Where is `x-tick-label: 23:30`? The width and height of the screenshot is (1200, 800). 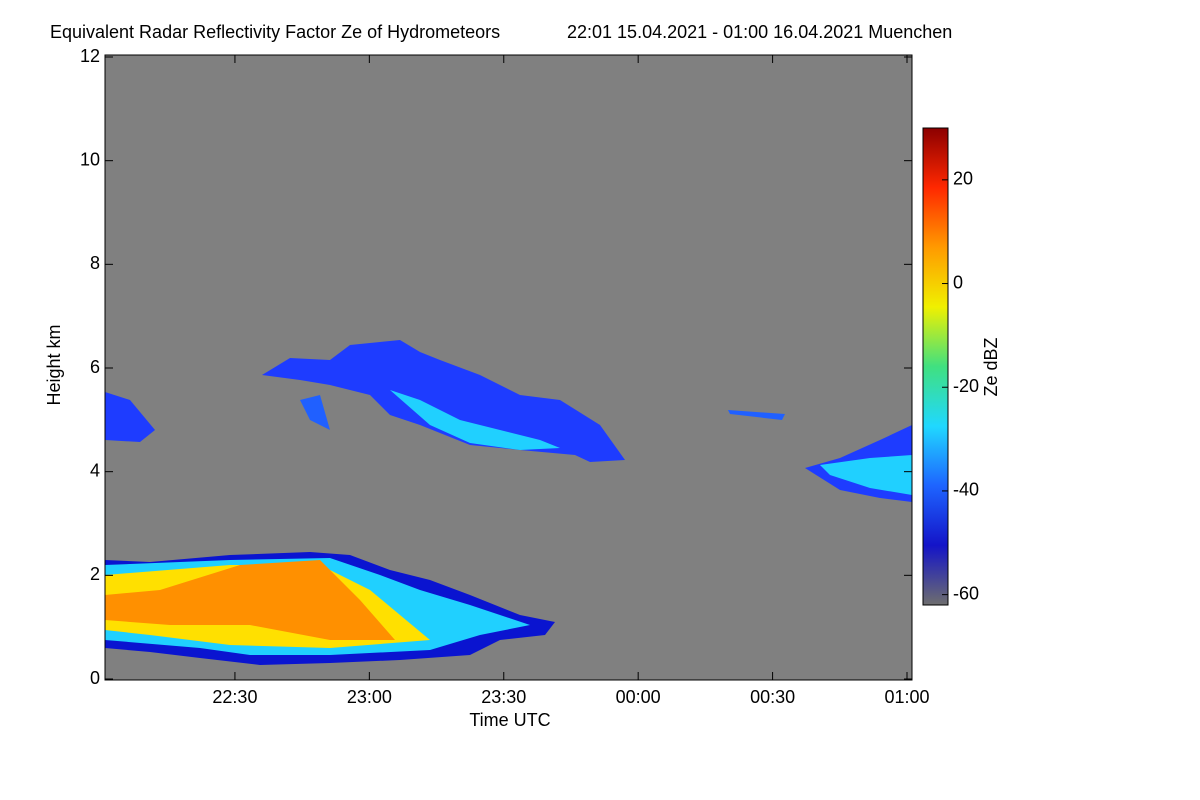
x-tick-label: 23:30 is located at coordinates (503, 697).